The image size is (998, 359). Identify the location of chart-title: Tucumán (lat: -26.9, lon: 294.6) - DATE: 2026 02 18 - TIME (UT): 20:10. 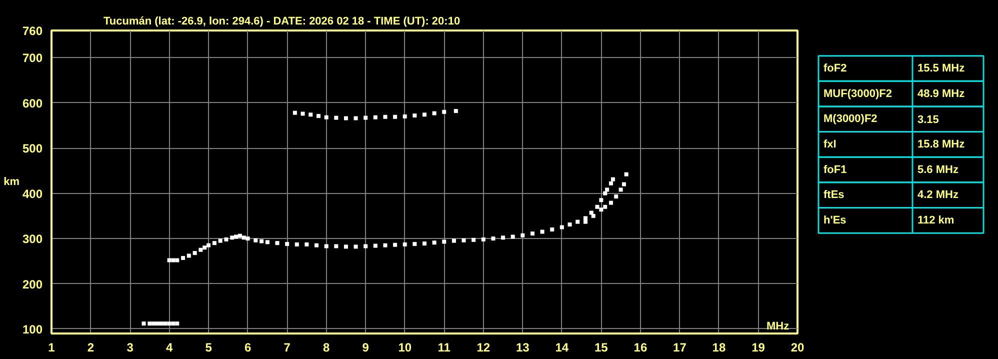
(282, 22).